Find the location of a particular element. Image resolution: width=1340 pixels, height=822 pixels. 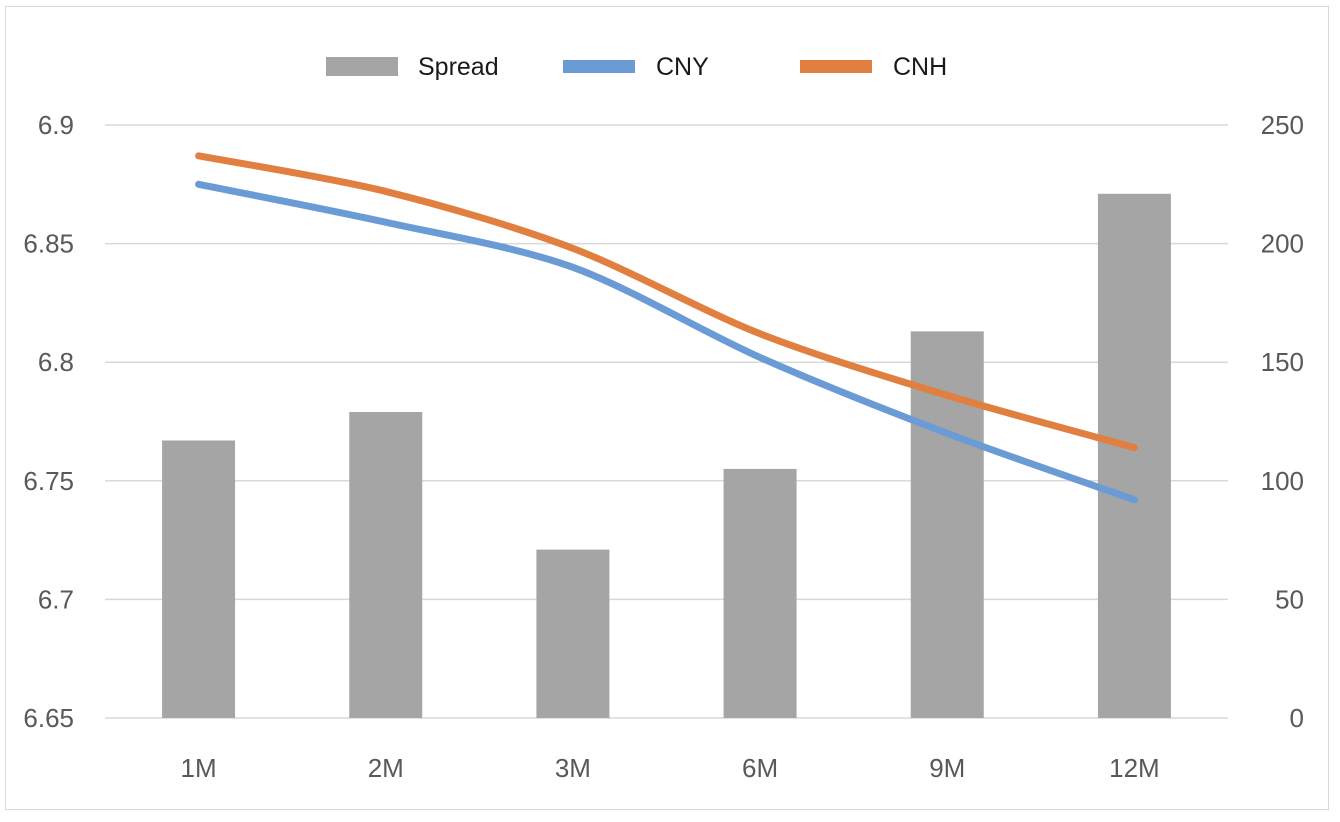

left-tick-label: 6.9 is located at coordinates (56, 125).